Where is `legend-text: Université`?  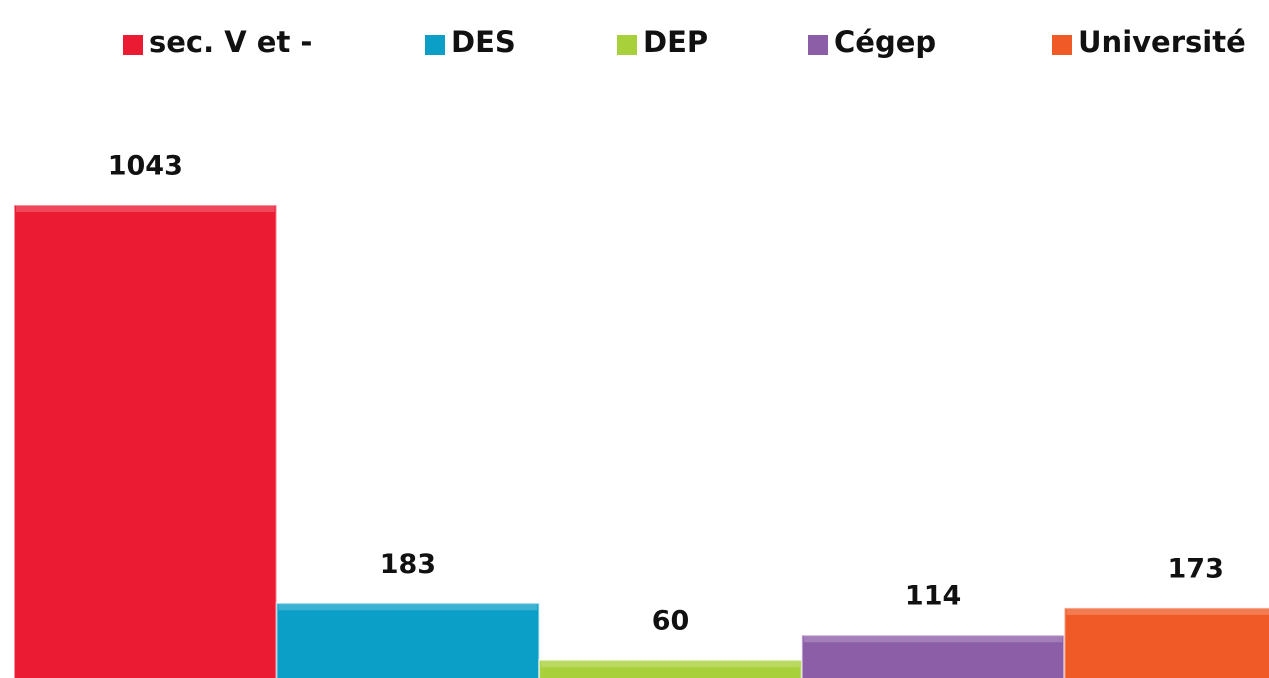
legend-text: Université is located at coordinates (1162, 42).